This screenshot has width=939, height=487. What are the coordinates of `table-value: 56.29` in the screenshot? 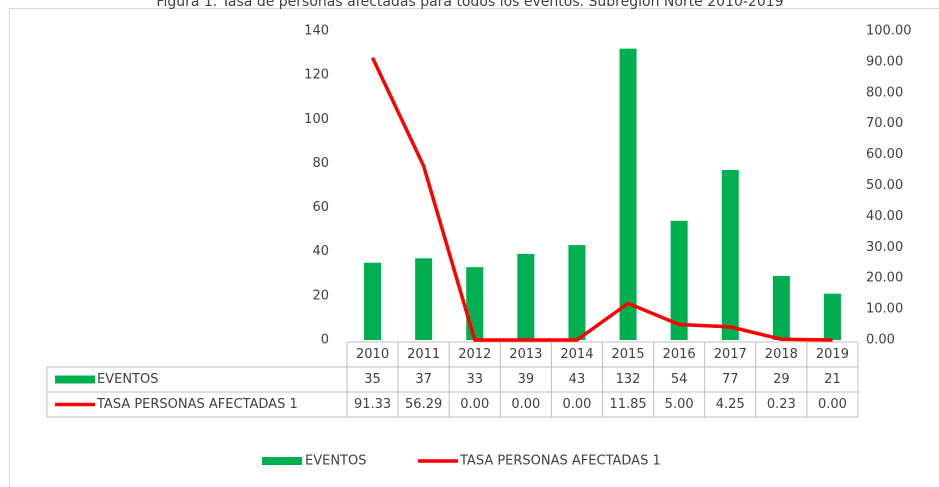 It's located at (423, 404).